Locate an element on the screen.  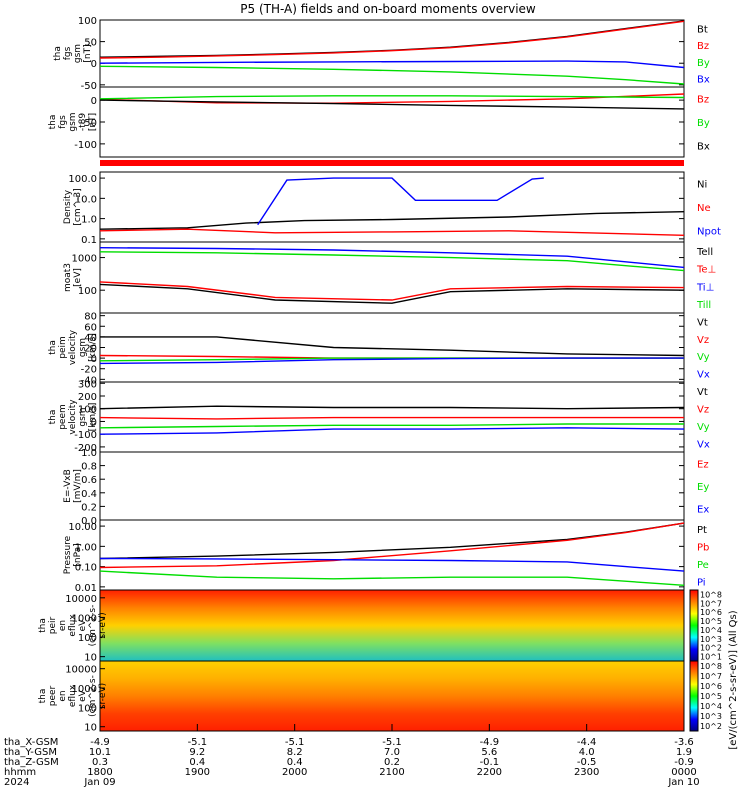
flag-bar is located at coordinates (392, 163).